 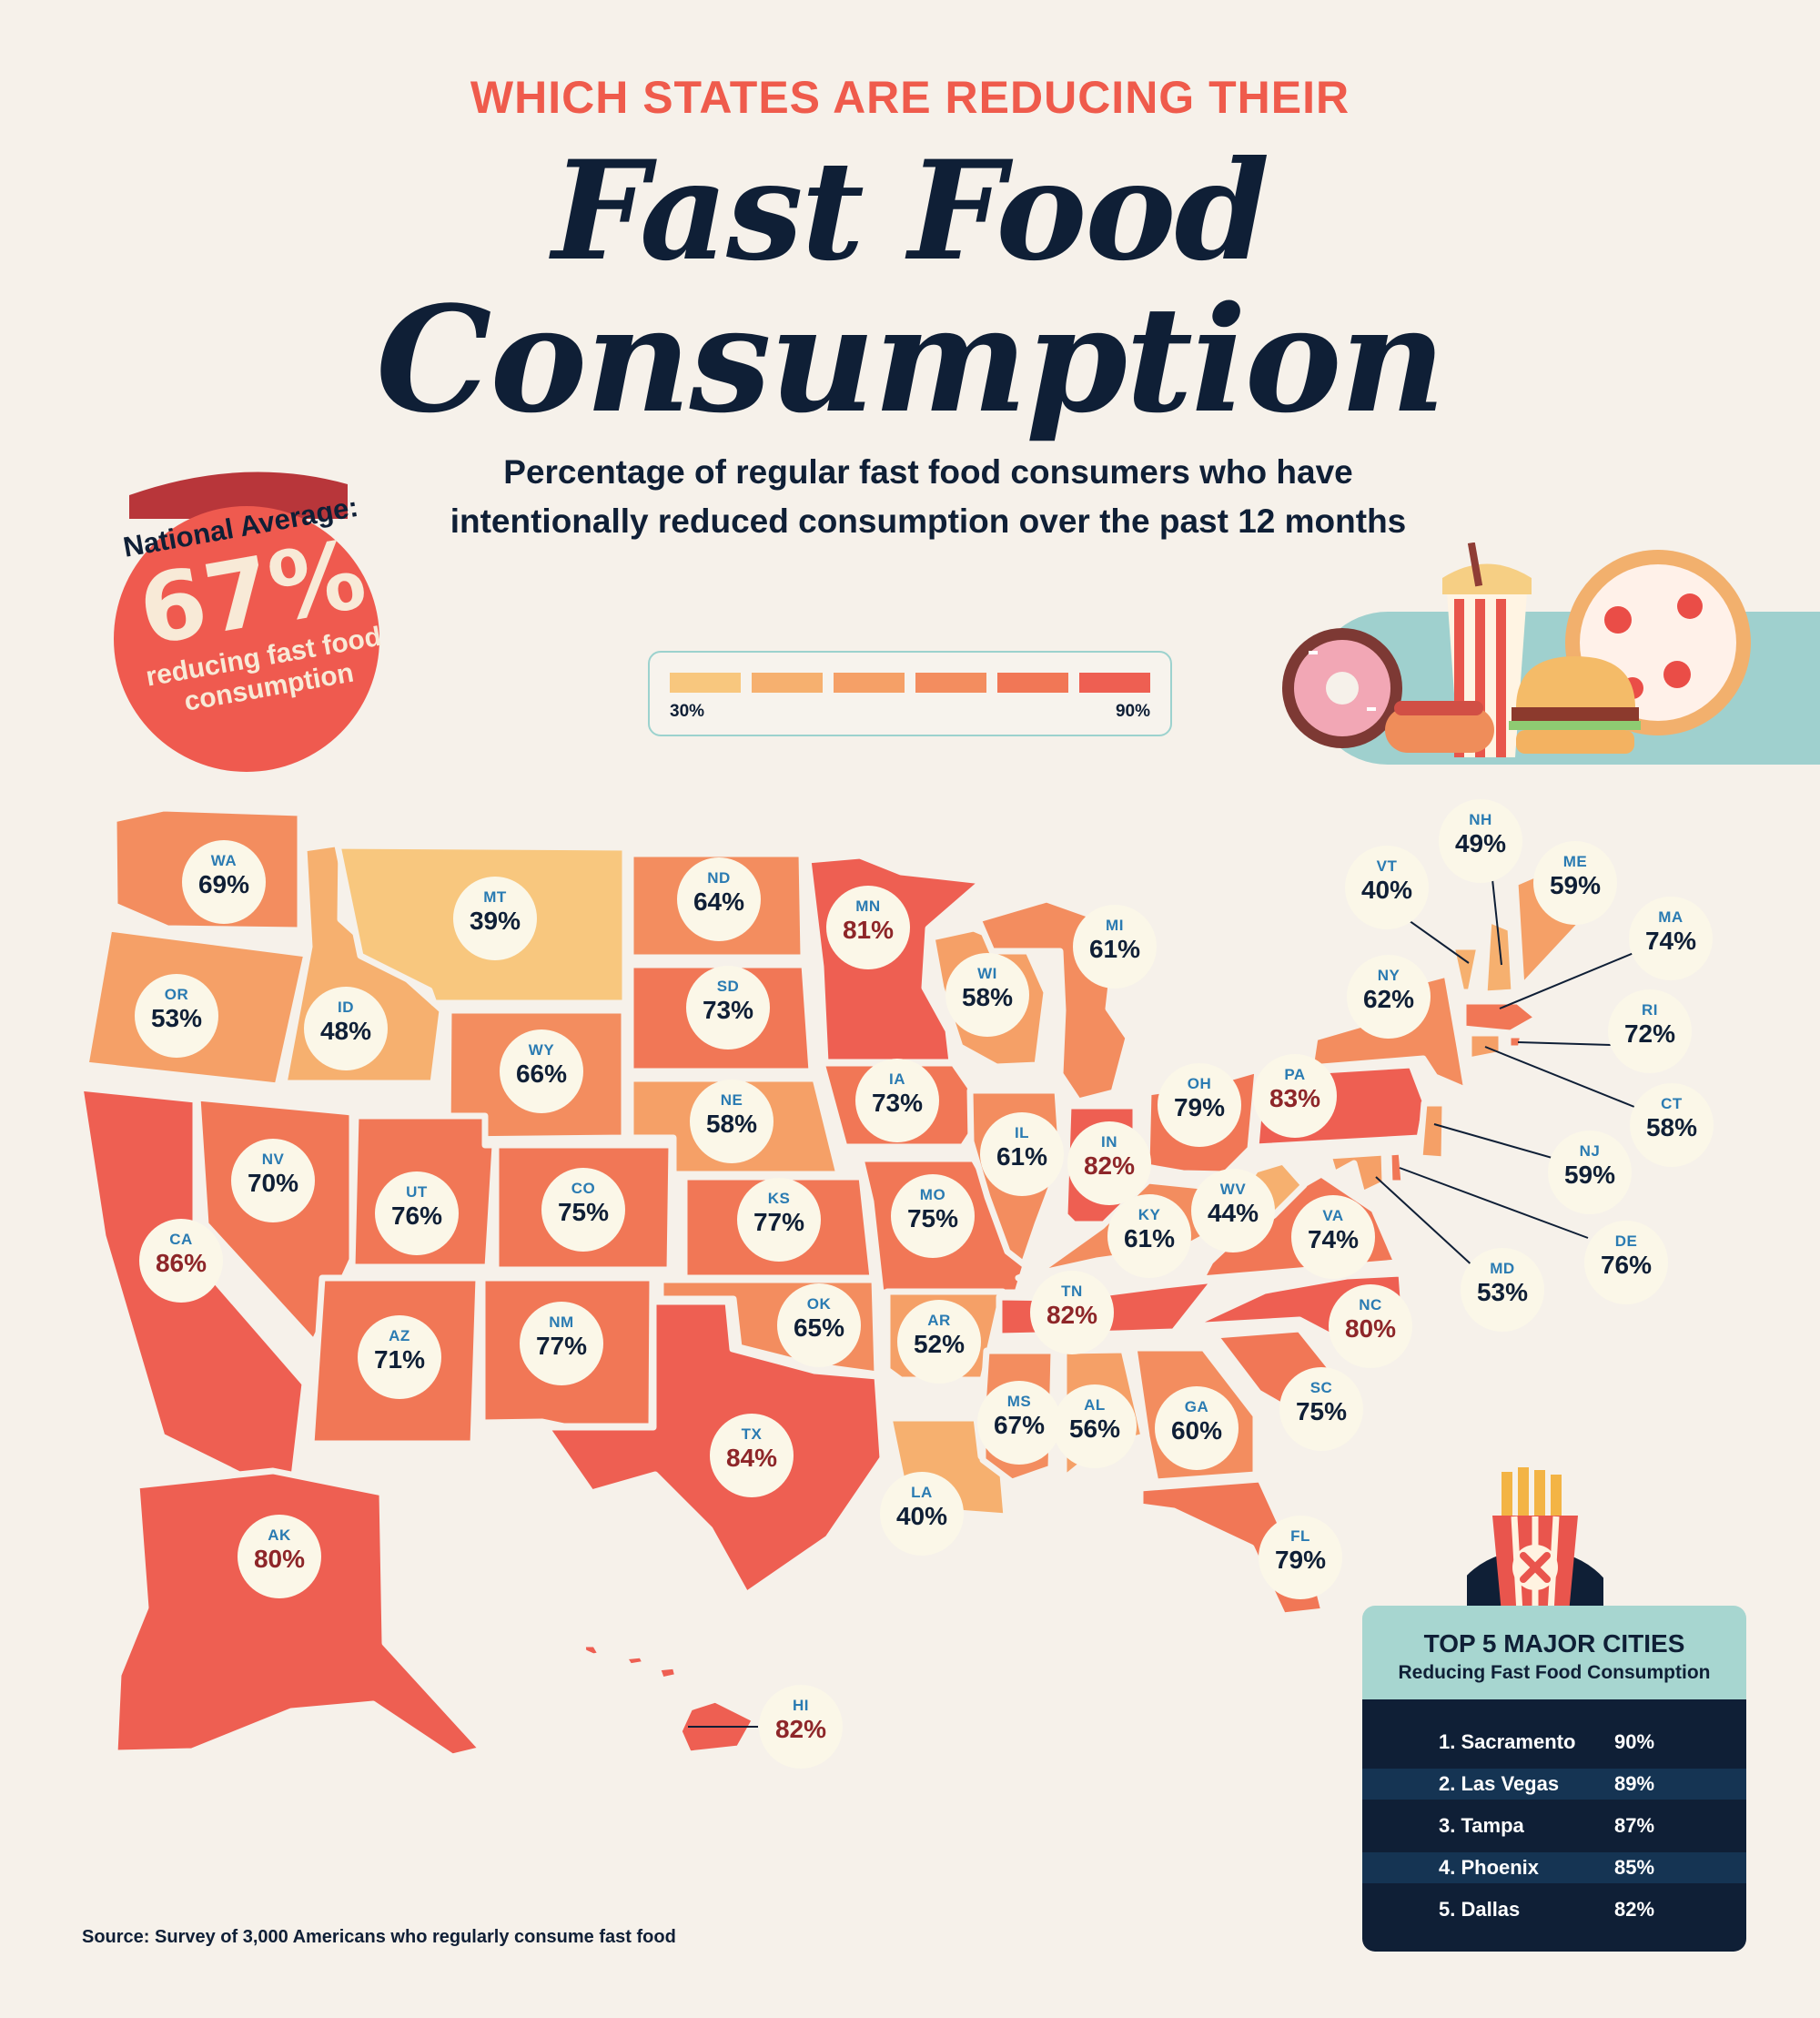 What do you see at coordinates (987, 973) in the screenshot?
I see `state-code: WI` at bounding box center [987, 973].